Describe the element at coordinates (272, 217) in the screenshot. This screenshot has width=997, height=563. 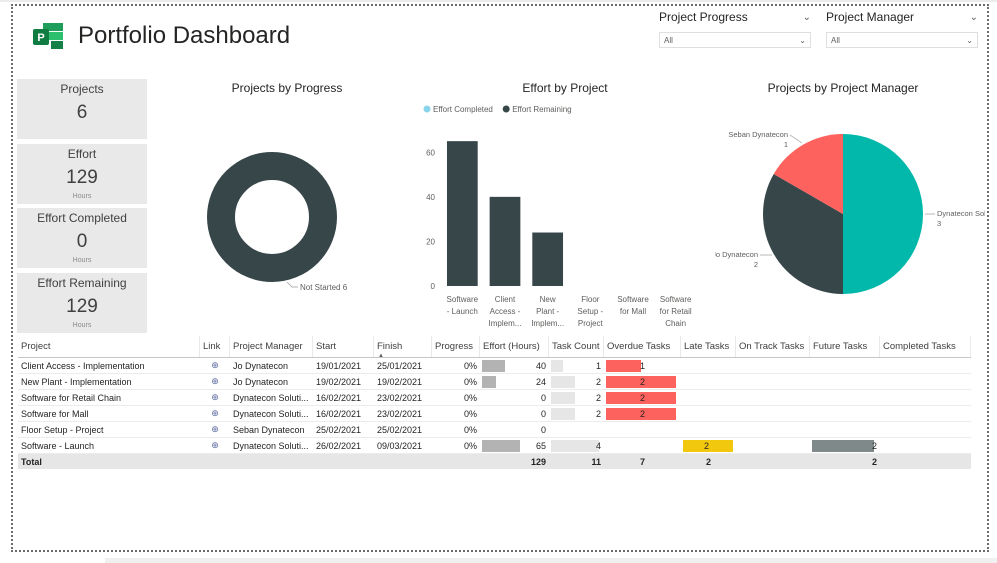
I see `donut-slice-not-started` at that location.